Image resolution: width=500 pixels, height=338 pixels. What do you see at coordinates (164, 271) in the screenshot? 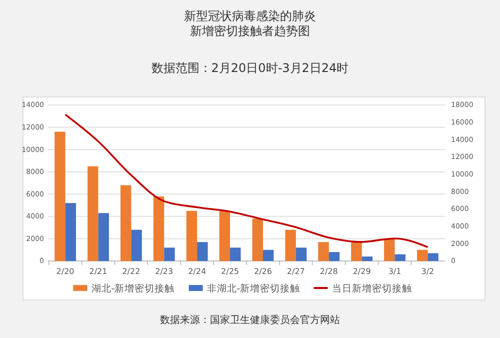
I see `x-tick-label: 2/23` at bounding box center [164, 271].